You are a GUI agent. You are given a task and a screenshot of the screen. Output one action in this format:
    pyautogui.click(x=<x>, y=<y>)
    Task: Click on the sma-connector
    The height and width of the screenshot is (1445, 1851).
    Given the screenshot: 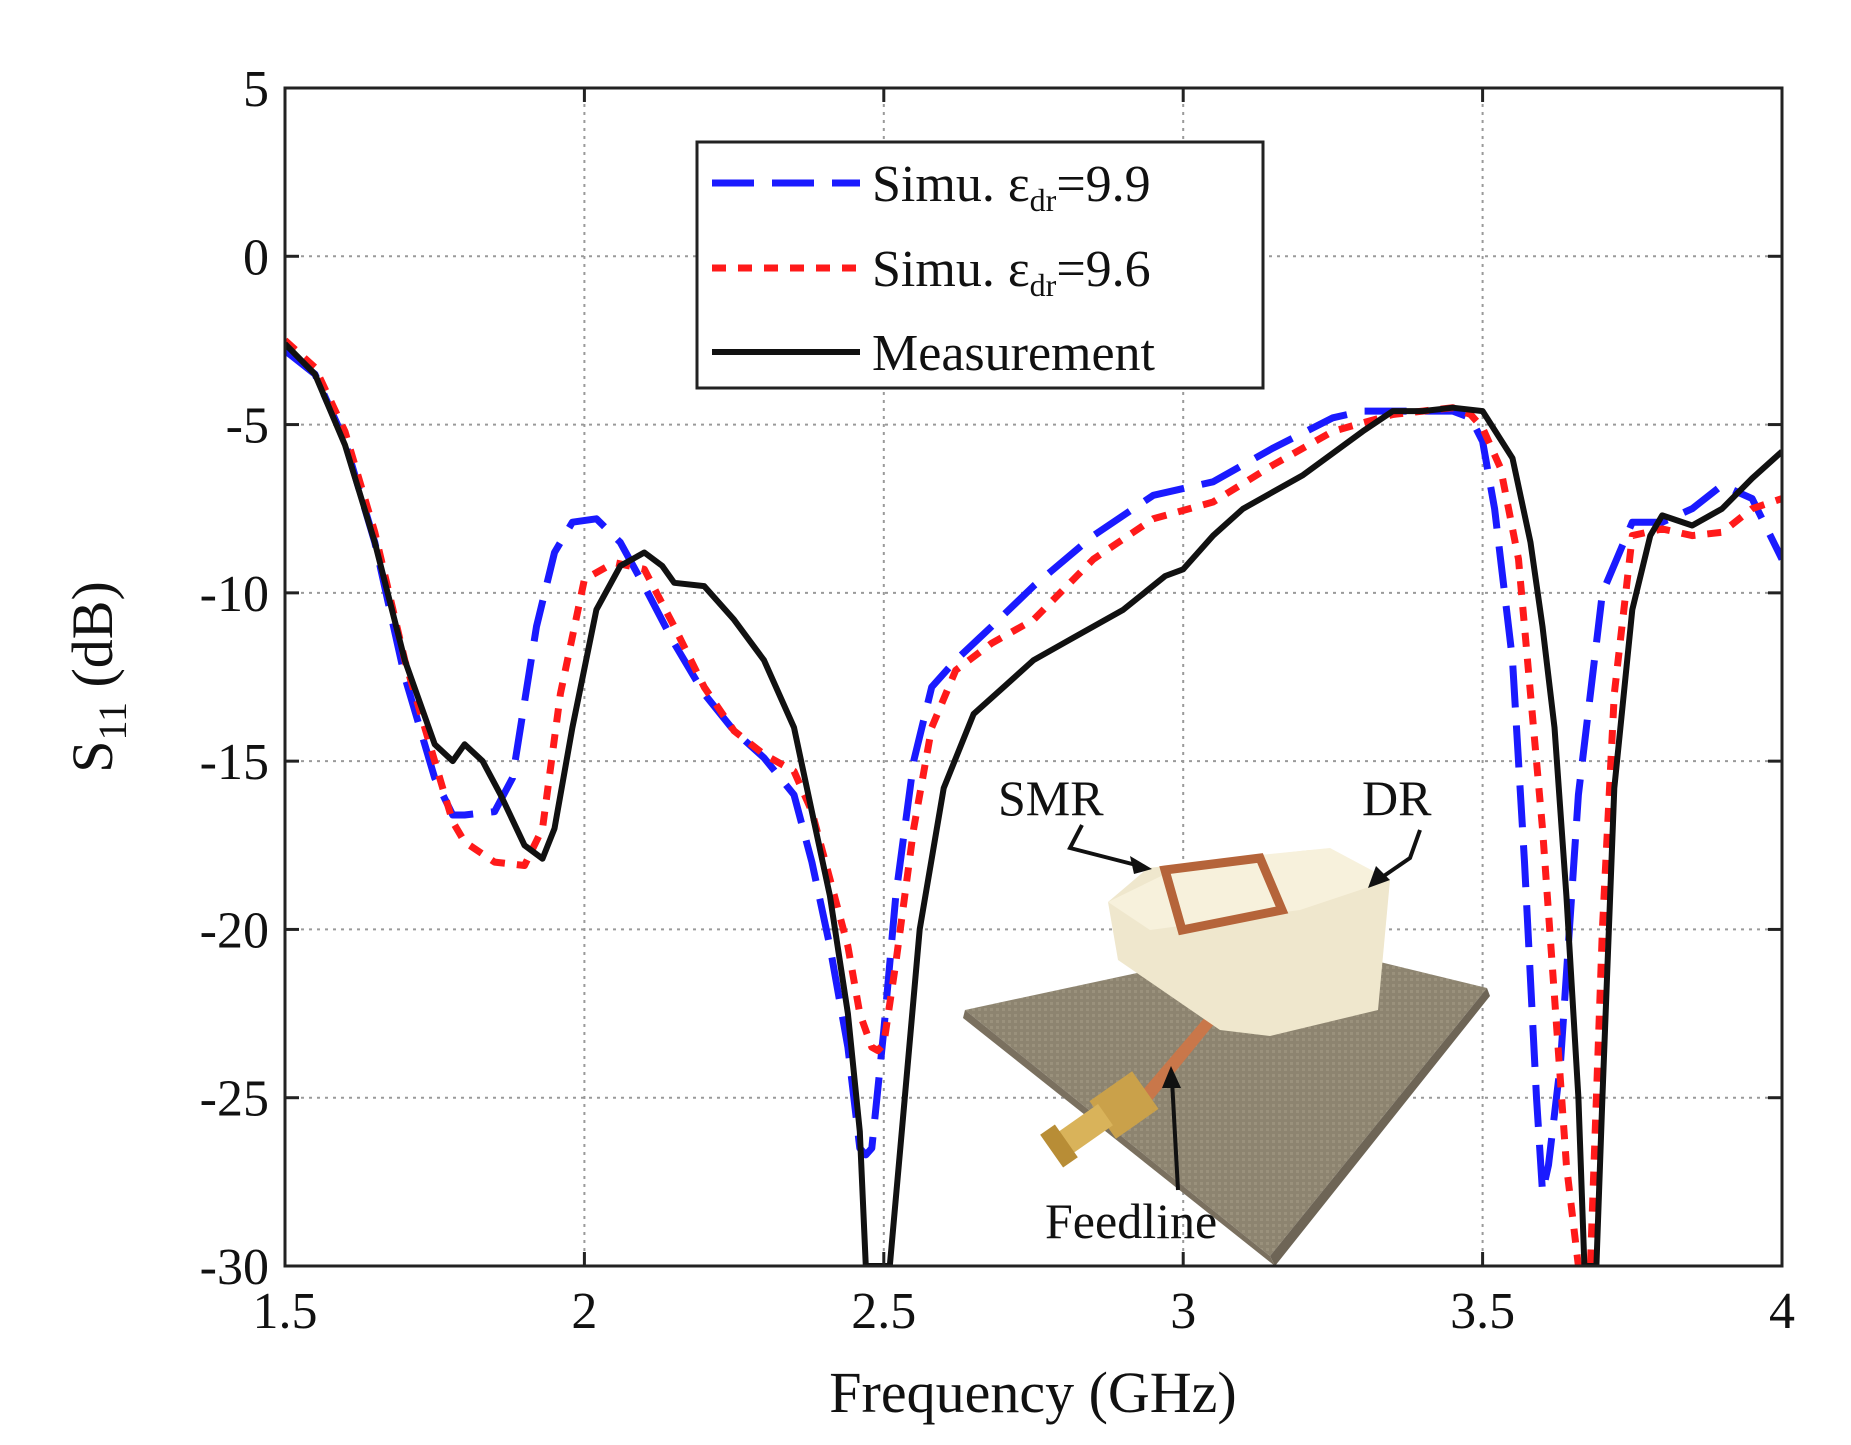 What is the action you would take?
    pyautogui.click(x=1099, y=1119)
    